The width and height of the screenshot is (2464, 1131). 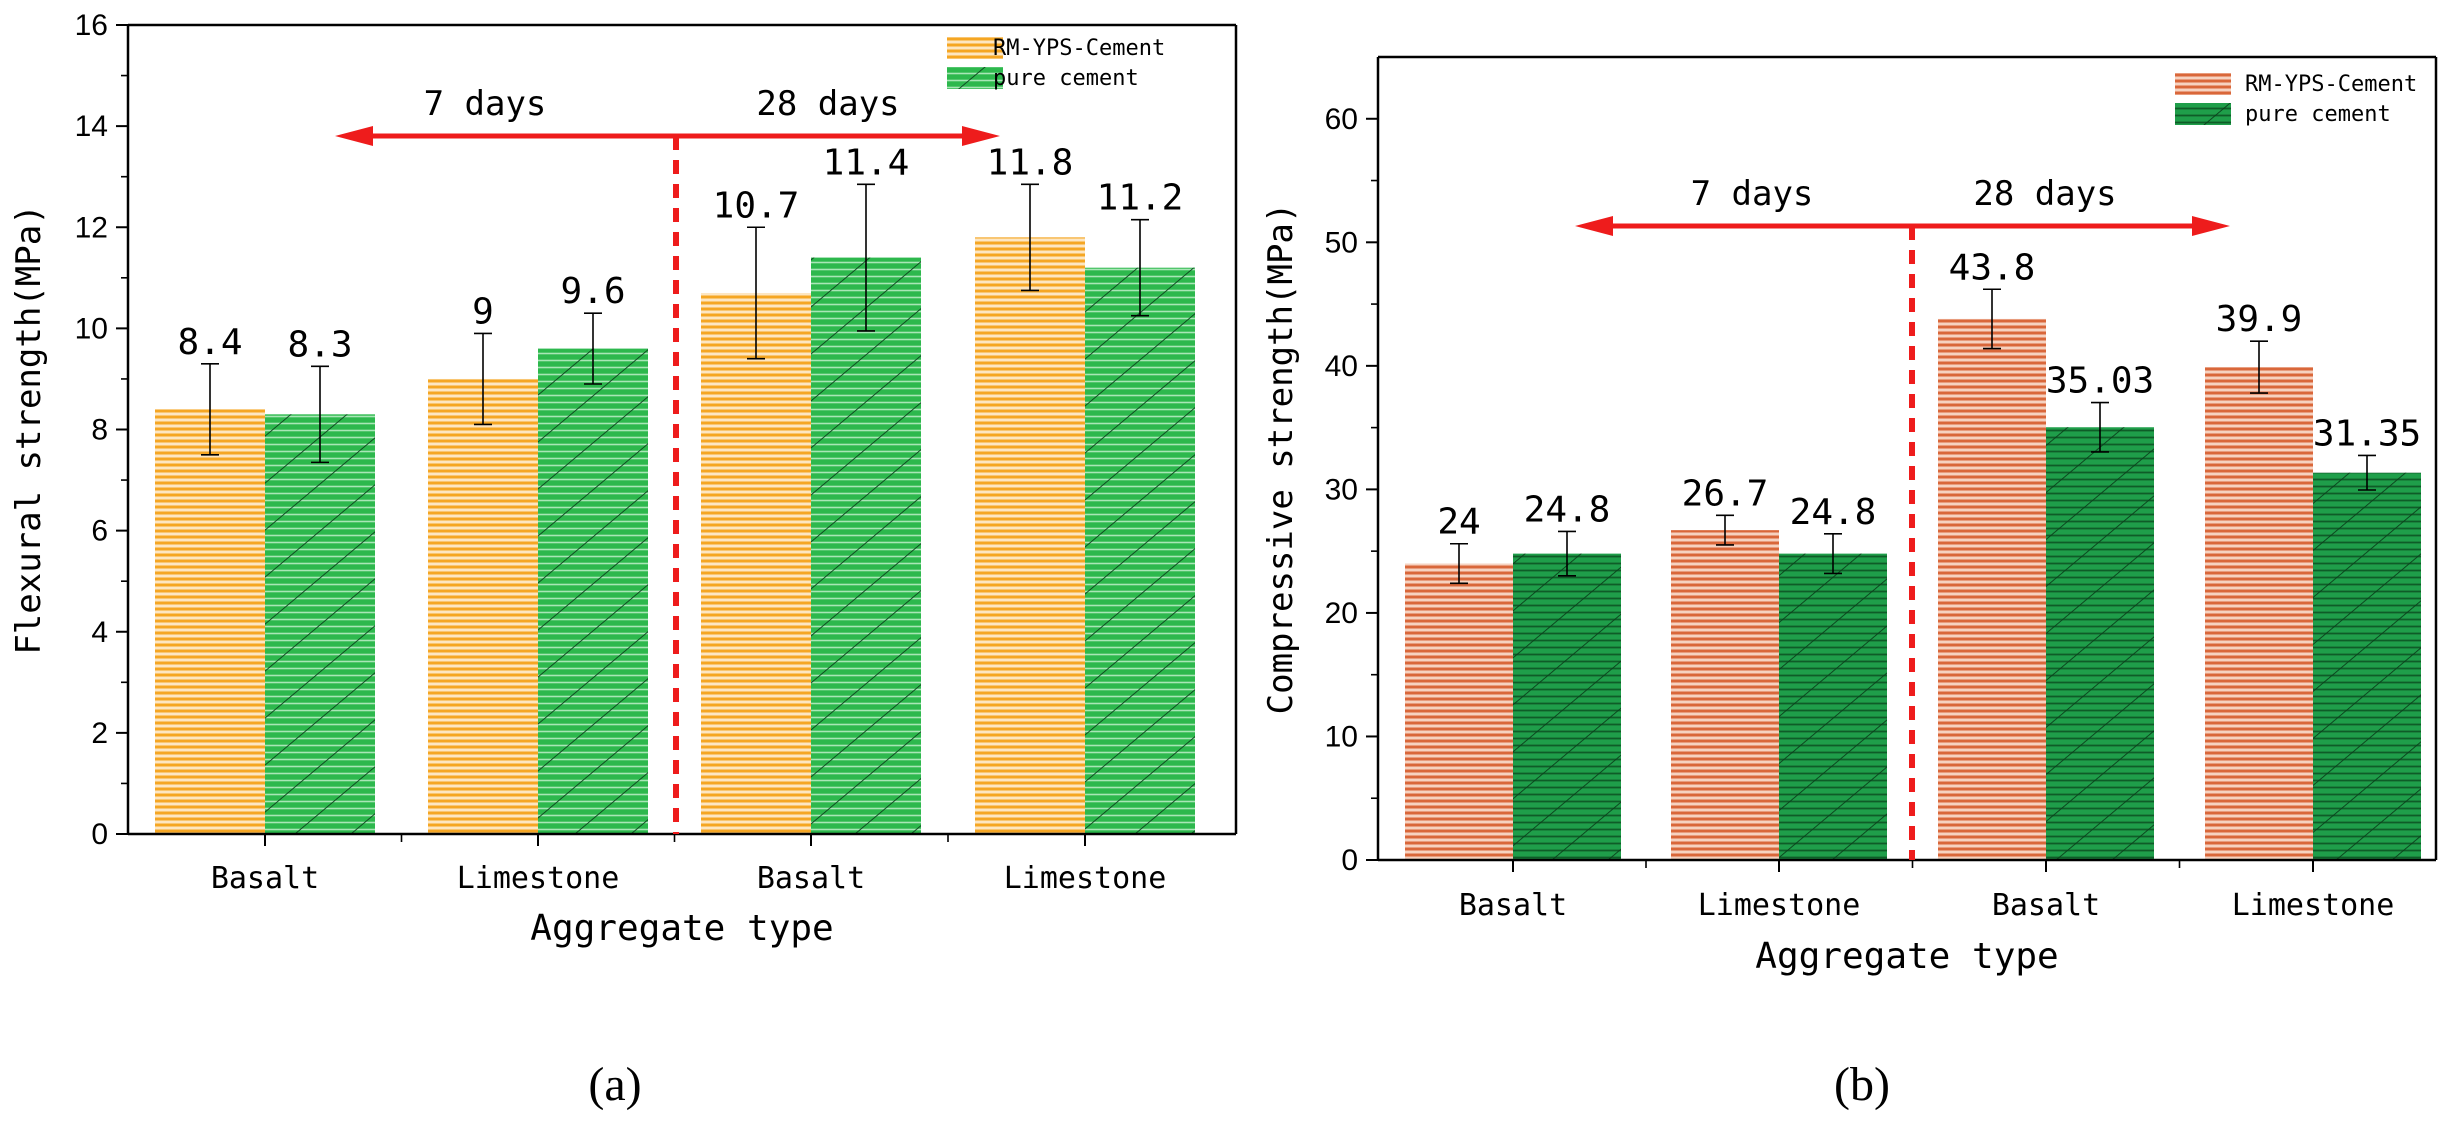 I want to click on data-label: 8.4, so click(x=209, y=342).